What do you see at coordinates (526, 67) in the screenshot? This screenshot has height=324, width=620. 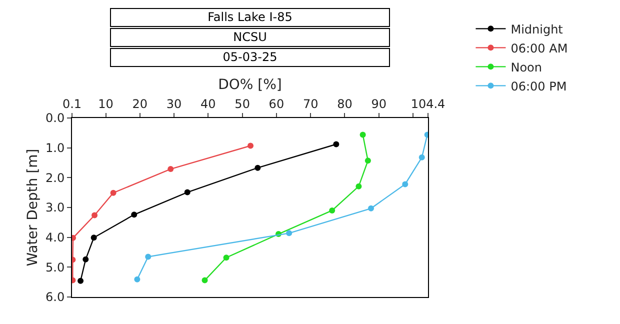 I see `legend-label: Noon` at bounding box center [526, 67].